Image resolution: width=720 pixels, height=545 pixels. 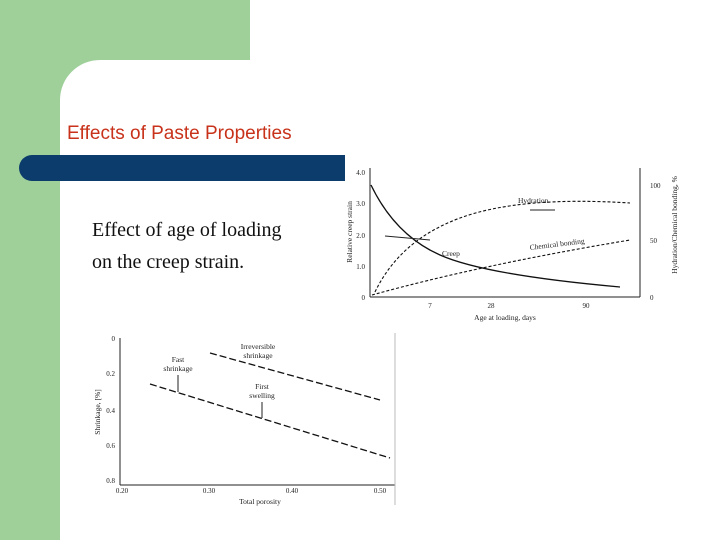 What do you see at coordinates (182, 168) in the screenshot?
I see `title-bar` at bounding box center [182, 168].